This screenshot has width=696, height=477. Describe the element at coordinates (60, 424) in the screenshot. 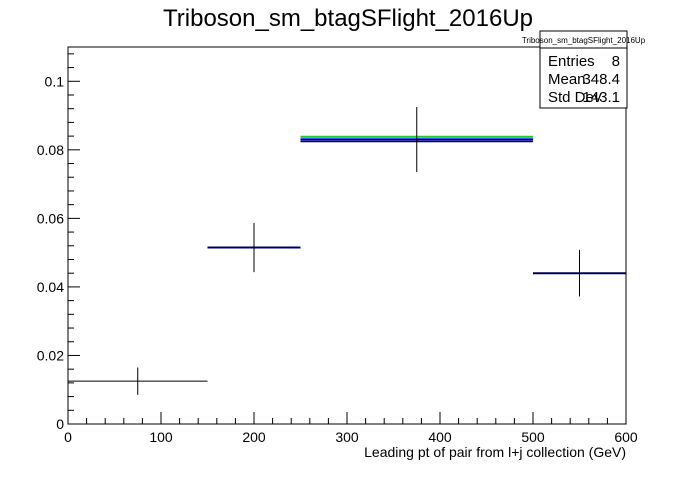

I see `y-tick-label: 0` at that location.